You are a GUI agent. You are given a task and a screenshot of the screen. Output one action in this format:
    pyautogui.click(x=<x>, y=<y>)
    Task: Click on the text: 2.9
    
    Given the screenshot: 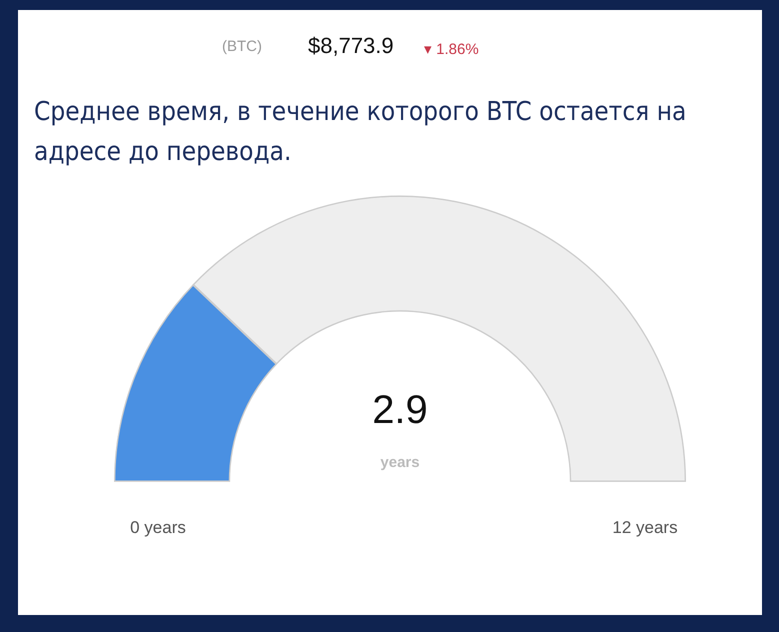 What is the action you would take?
    pyautogui.click(x=400, y=410)
    